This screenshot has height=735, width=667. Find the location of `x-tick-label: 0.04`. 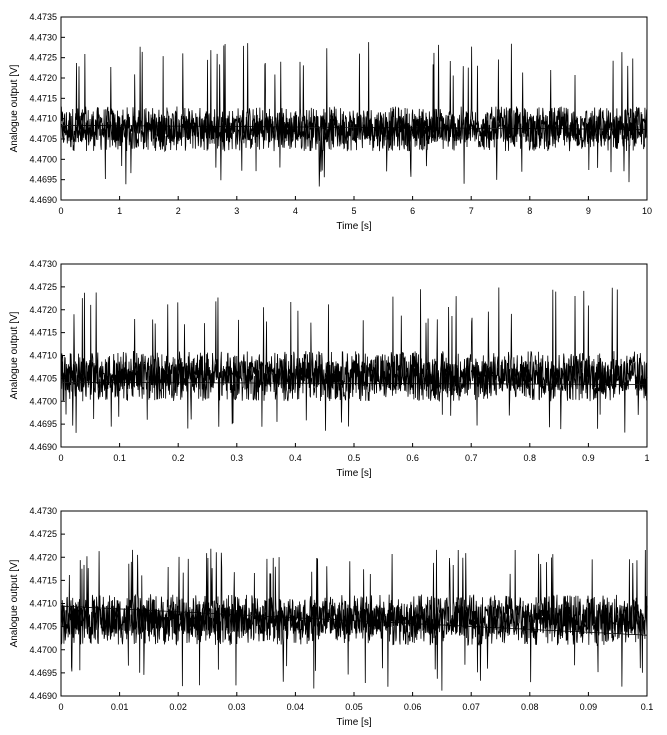

x-tick-label: 0.04 is located at coordinates (296, 707).